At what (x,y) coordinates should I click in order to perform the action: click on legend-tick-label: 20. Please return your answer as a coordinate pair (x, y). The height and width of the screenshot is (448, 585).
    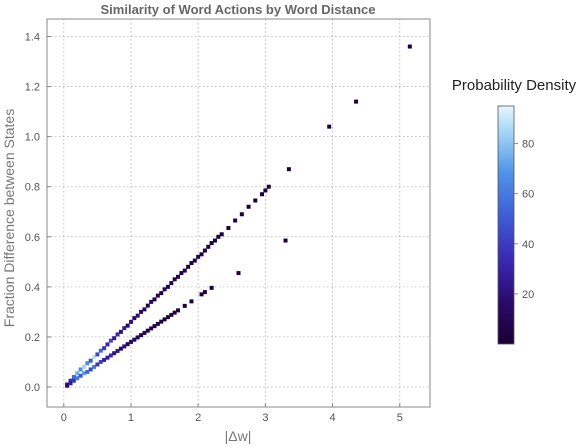
    Looking at the image, I should click on (528, 295).